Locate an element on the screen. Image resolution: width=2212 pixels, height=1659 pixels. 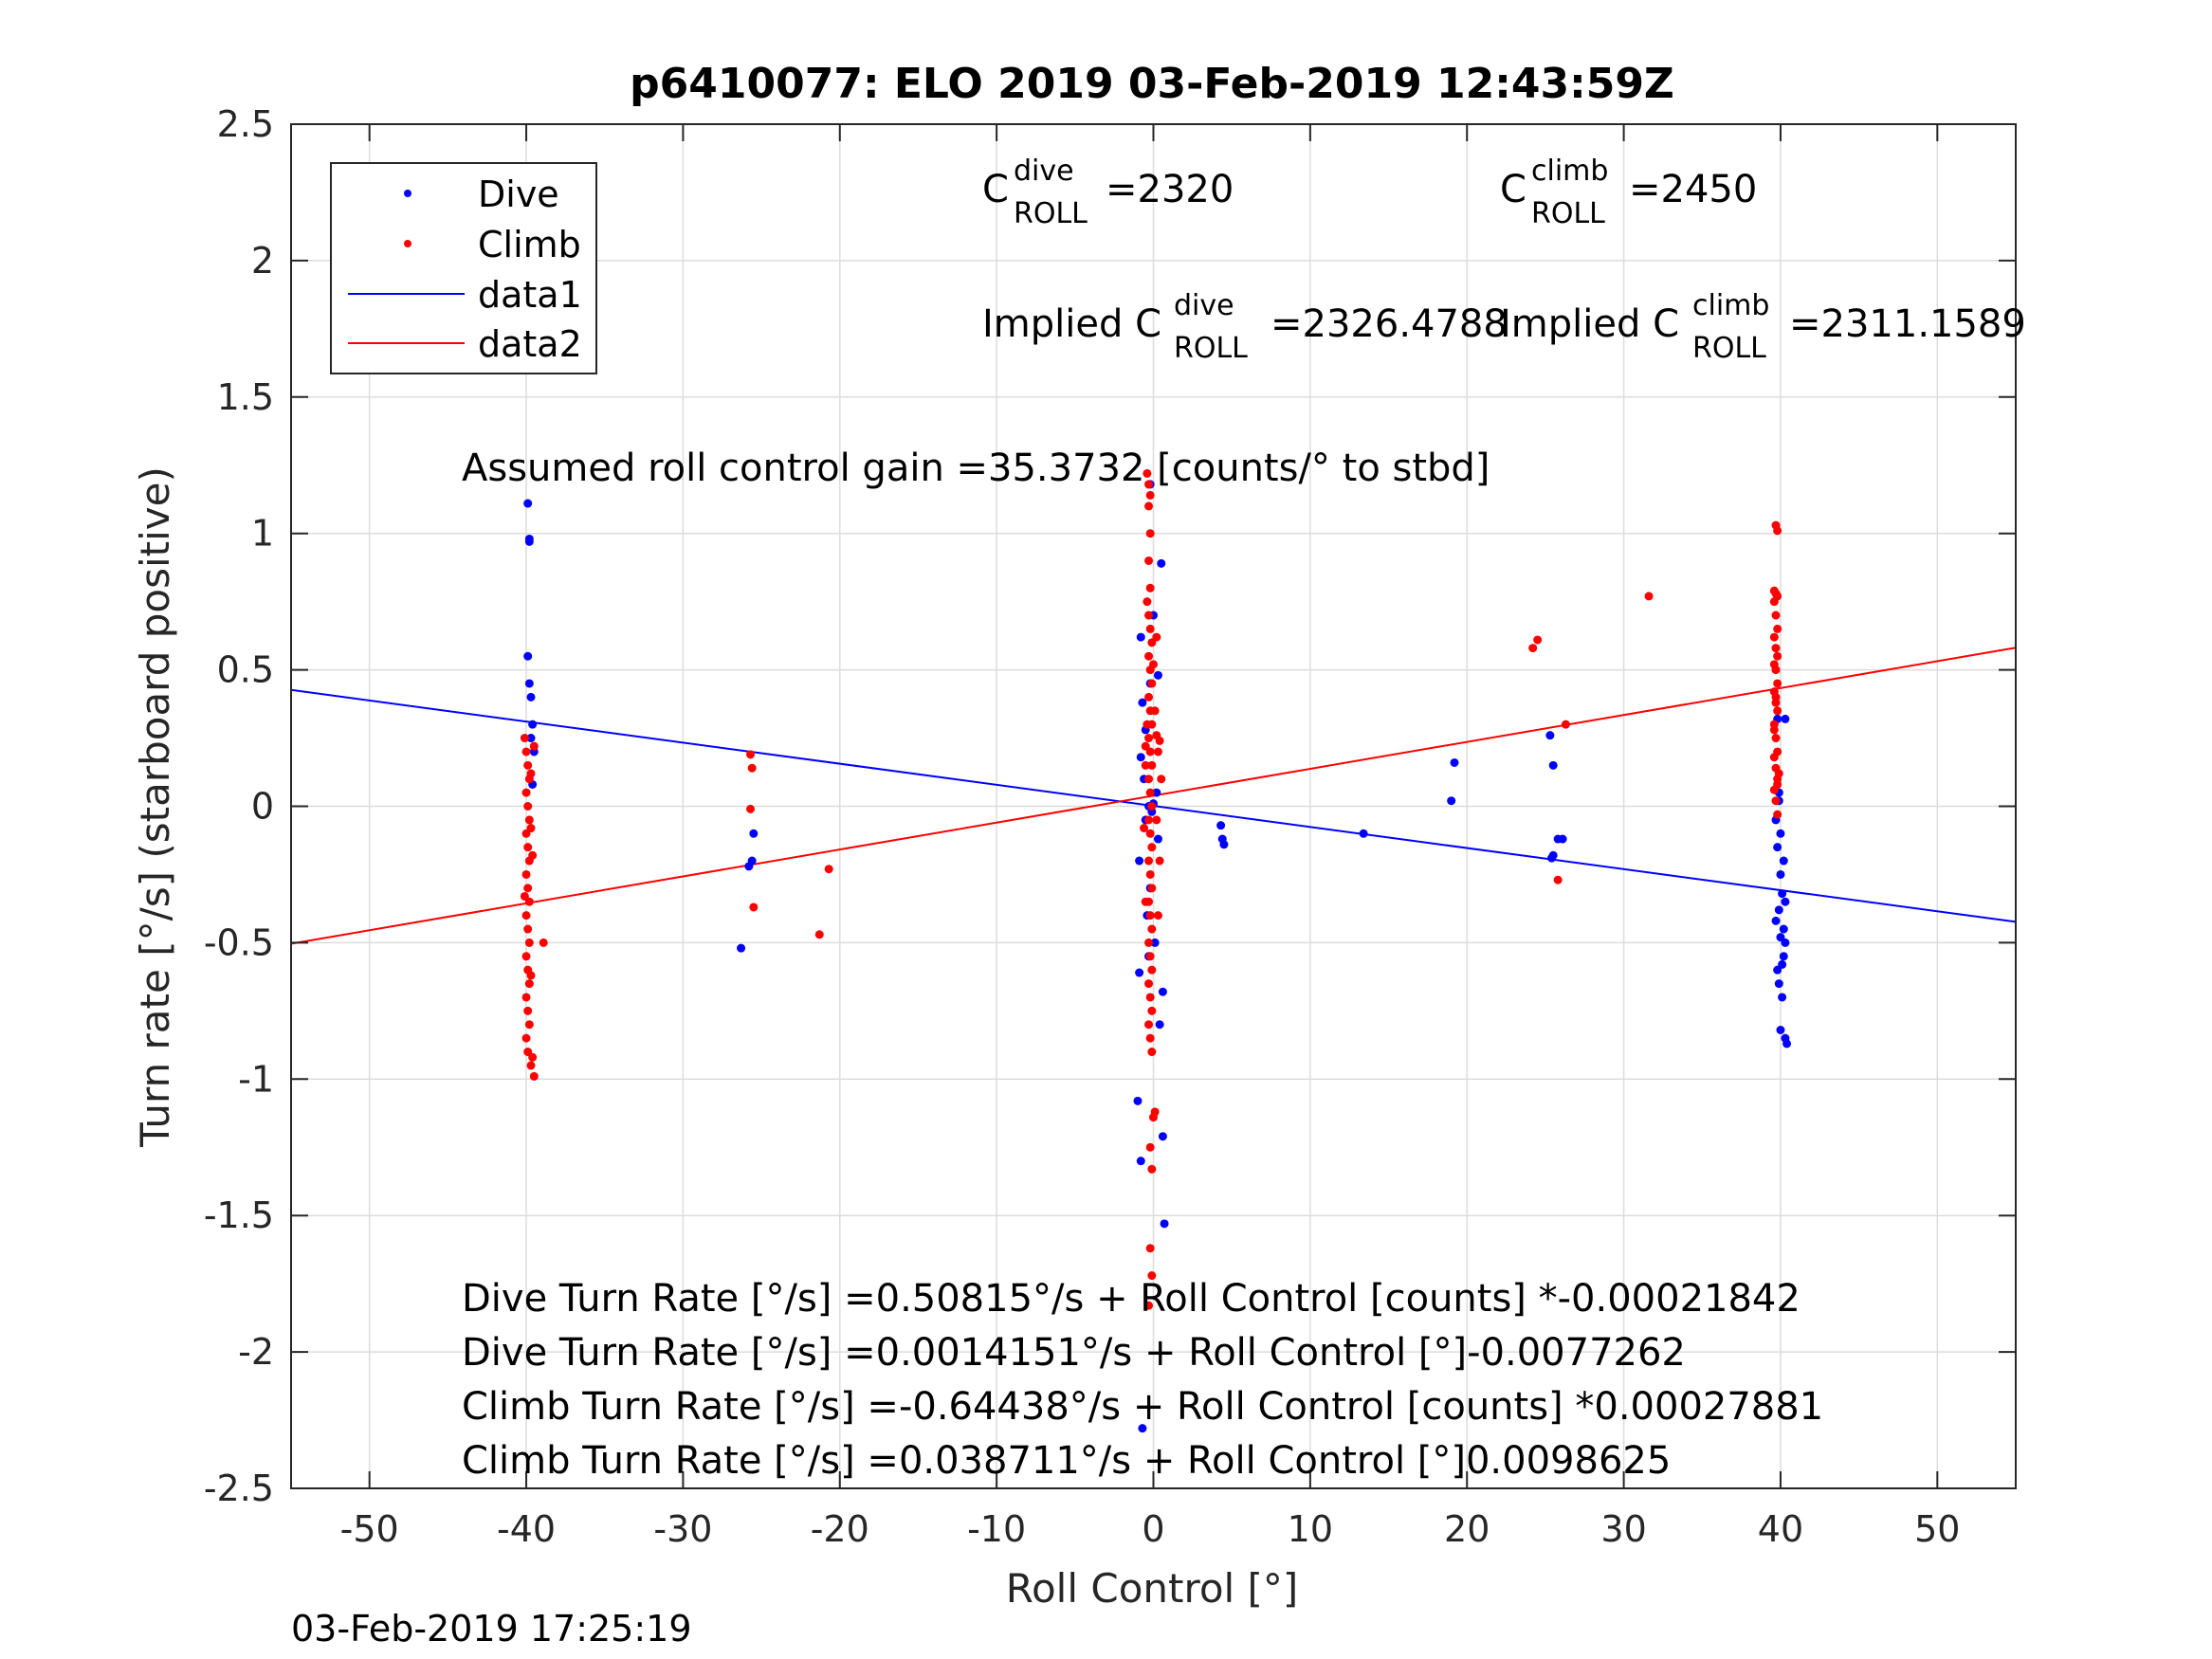
legend-marker-climb is located at coordinates (407, 243).